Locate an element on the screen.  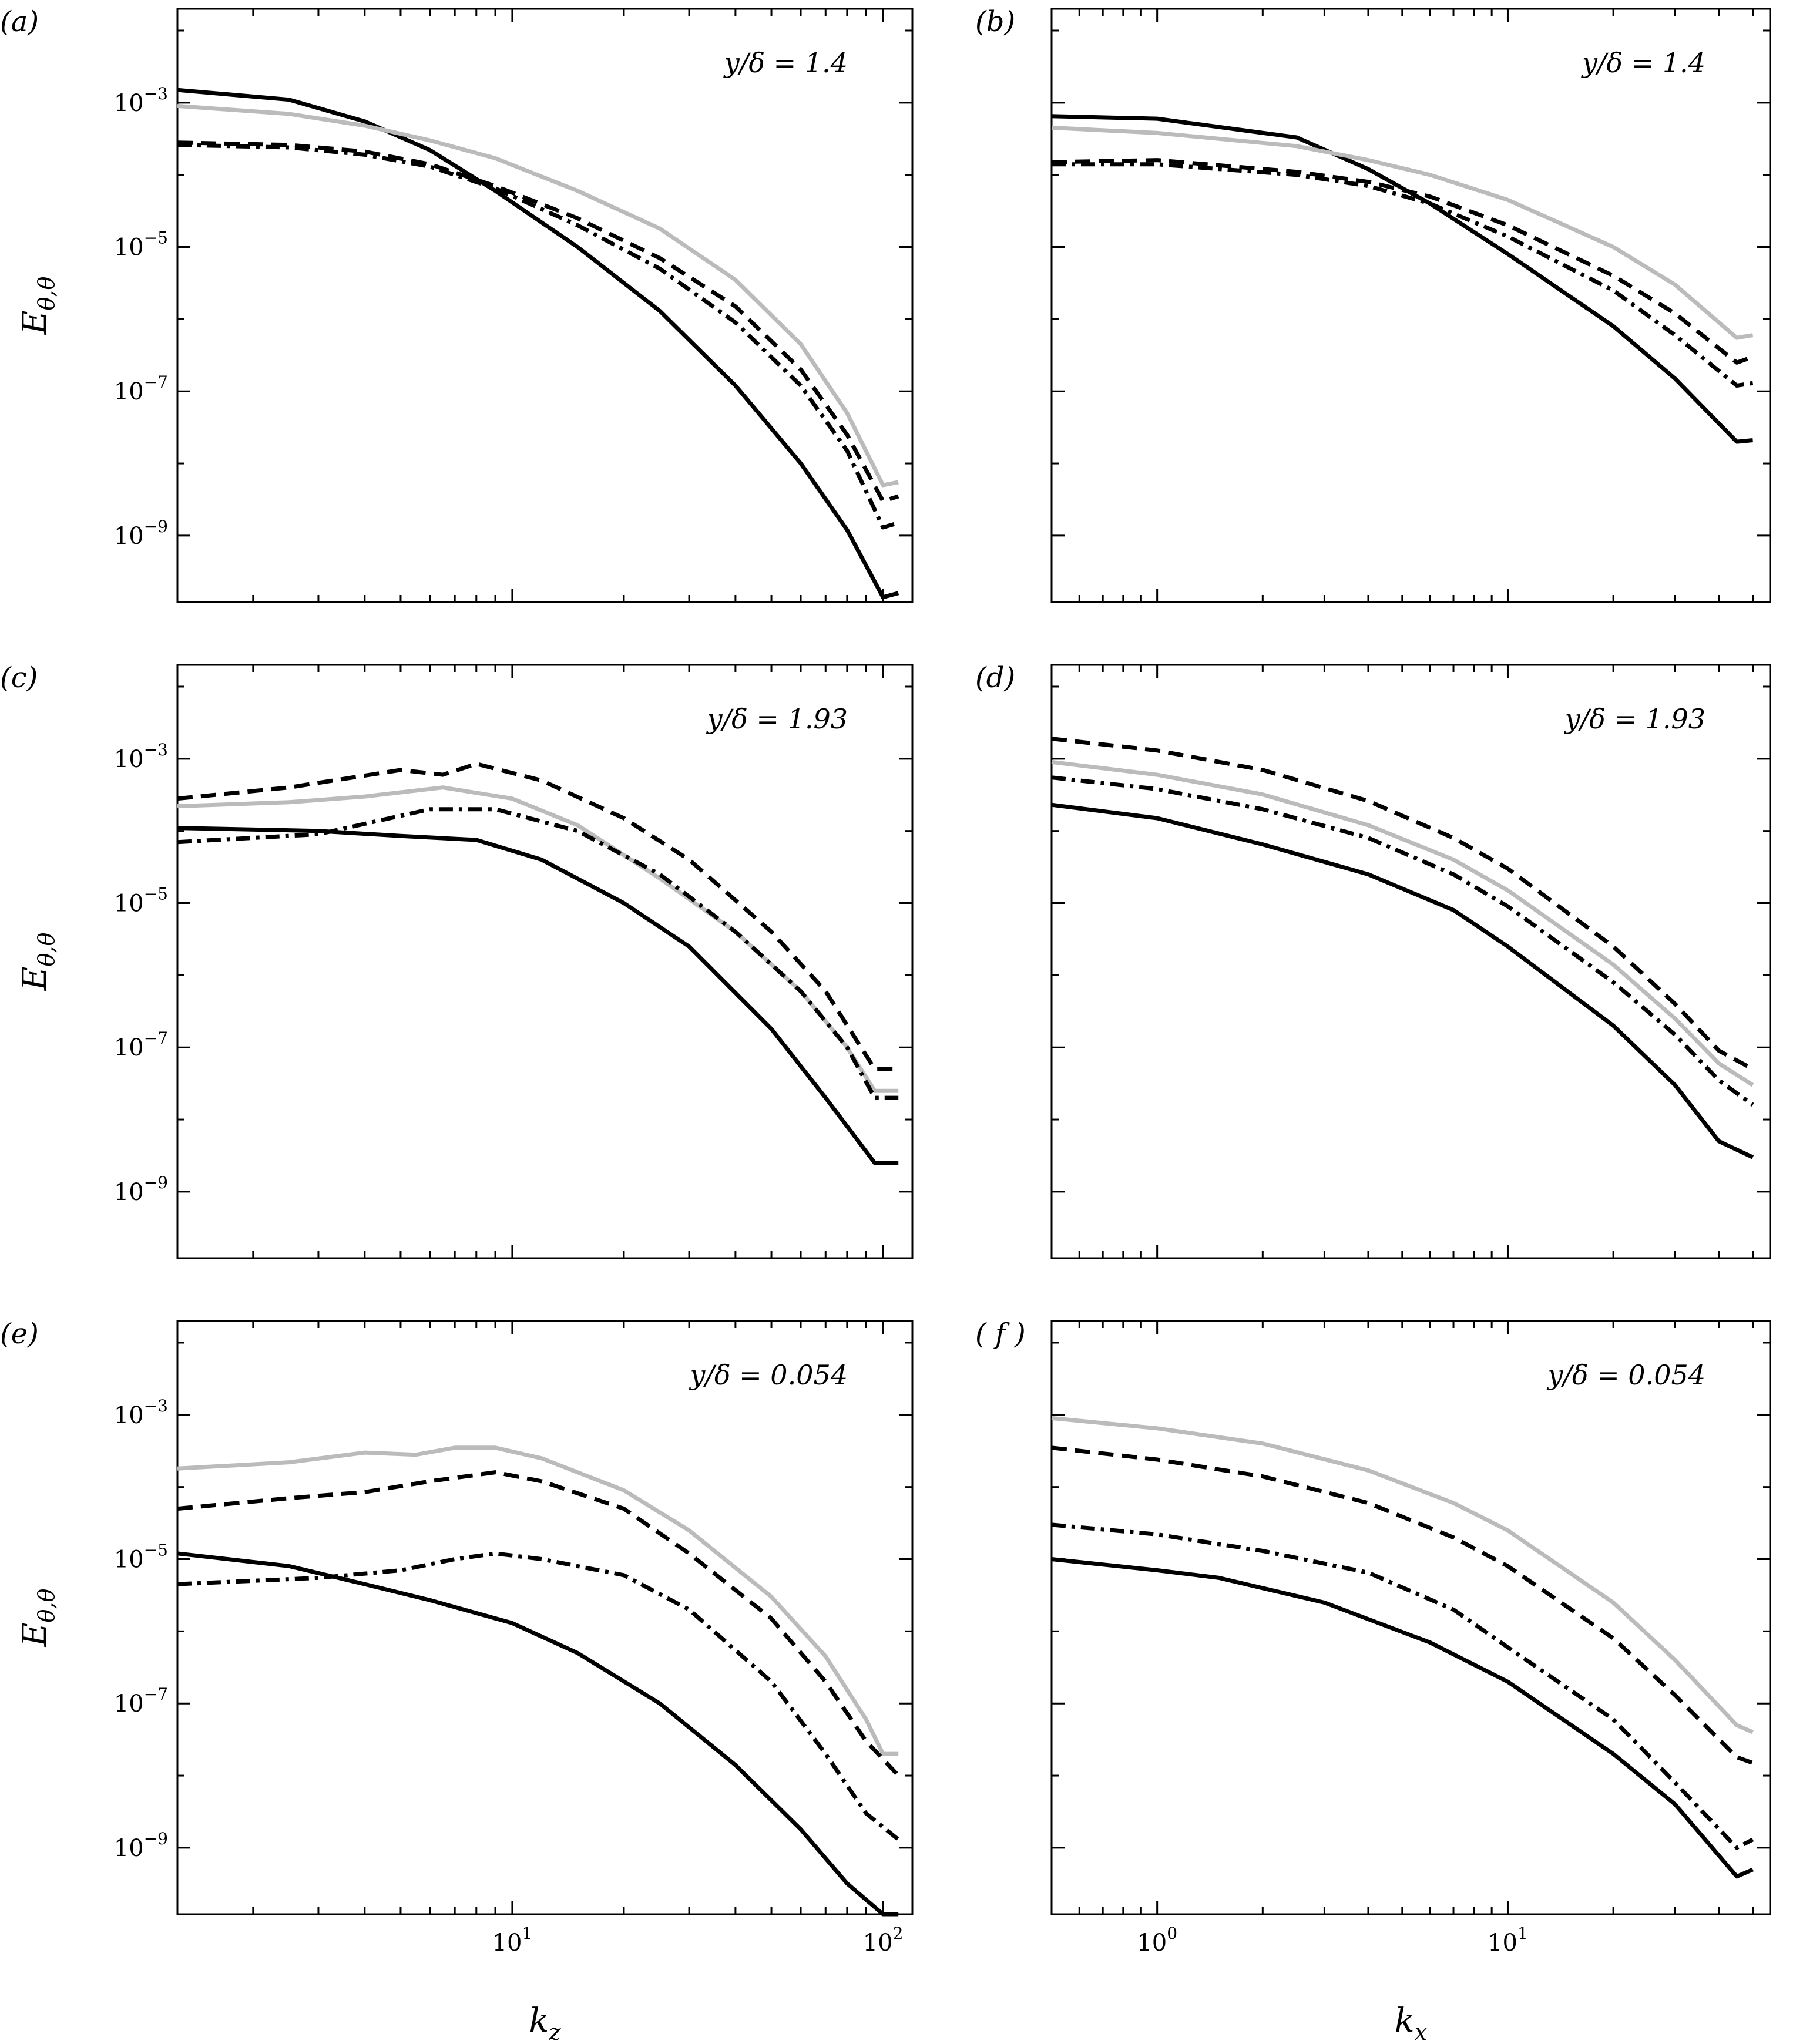
x-axis-title: kz is located at coordinates (545, 2023).